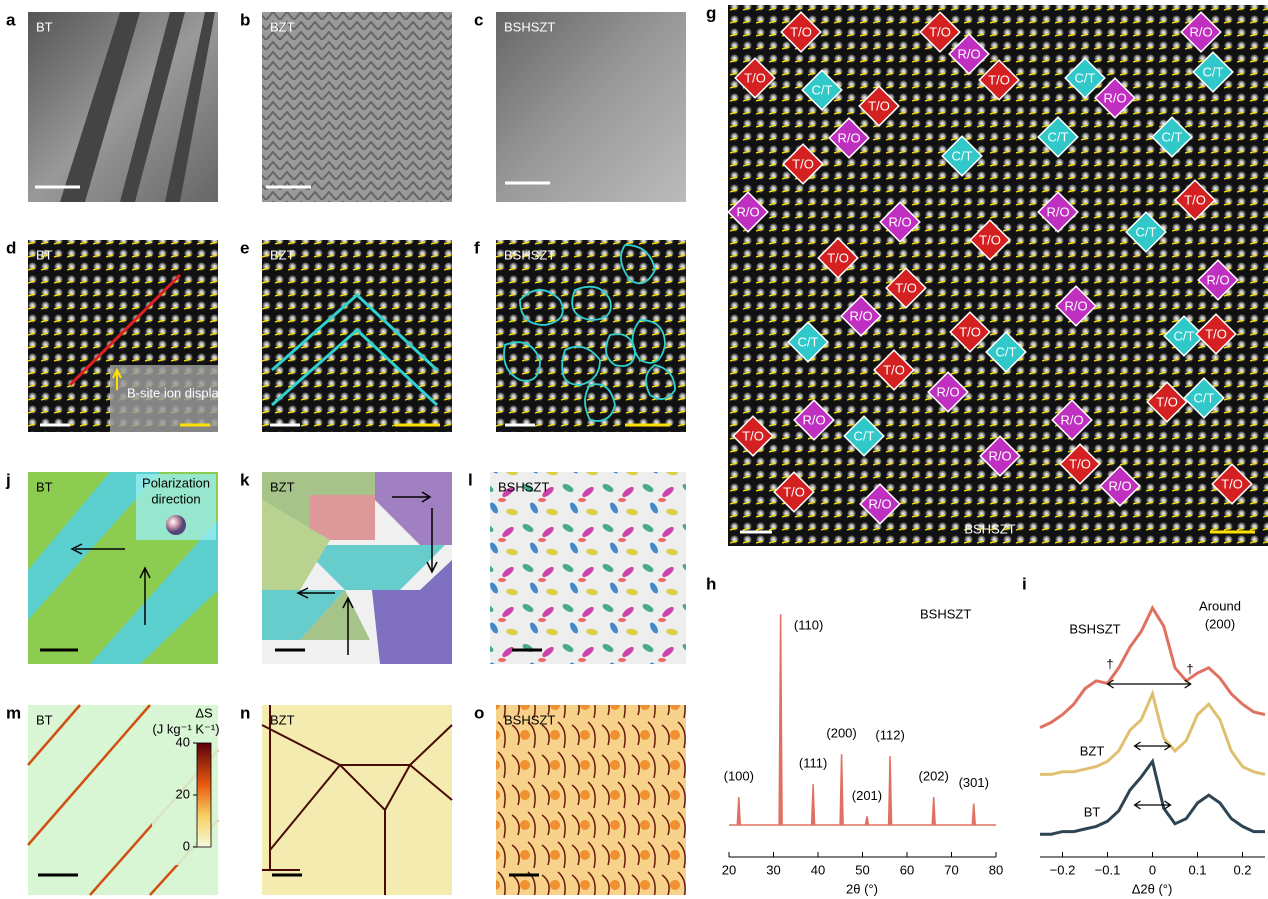  What do you see at coordinates (1152, 888) in the screenshot?
I see `x-axis-label: Δ2θ (°)` at bounding box center [1152, 888].